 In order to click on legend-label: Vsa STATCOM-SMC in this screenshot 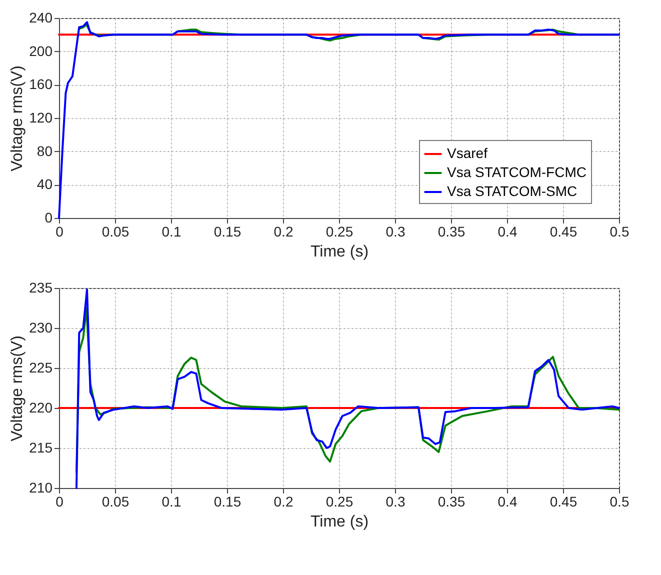, I will do `click(512, 191)`.